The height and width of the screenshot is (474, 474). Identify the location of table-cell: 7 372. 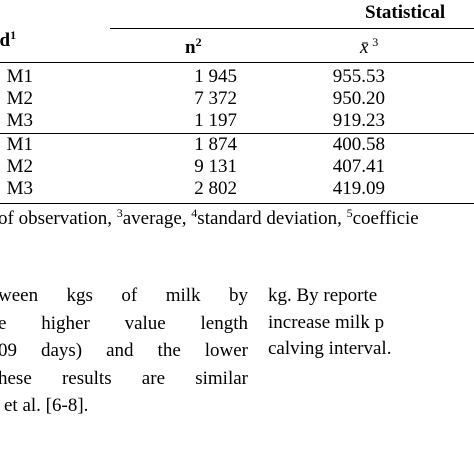
(215, 98).